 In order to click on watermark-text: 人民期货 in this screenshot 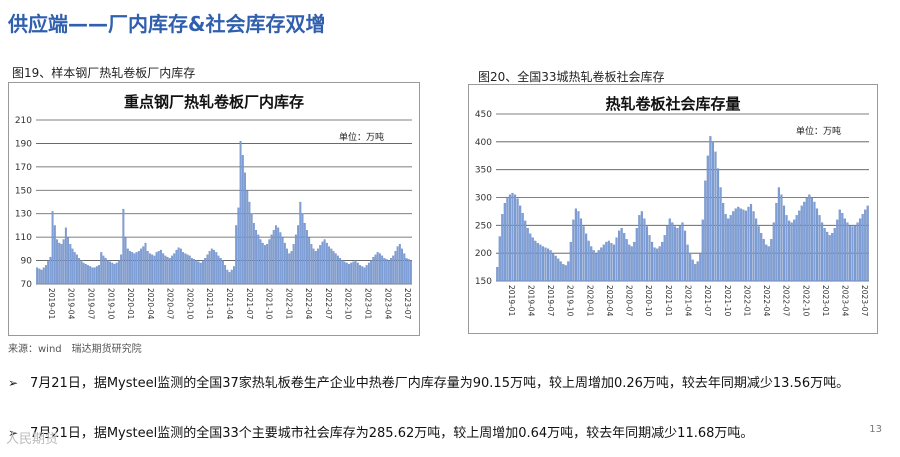, I will do `click(32, 439)`.